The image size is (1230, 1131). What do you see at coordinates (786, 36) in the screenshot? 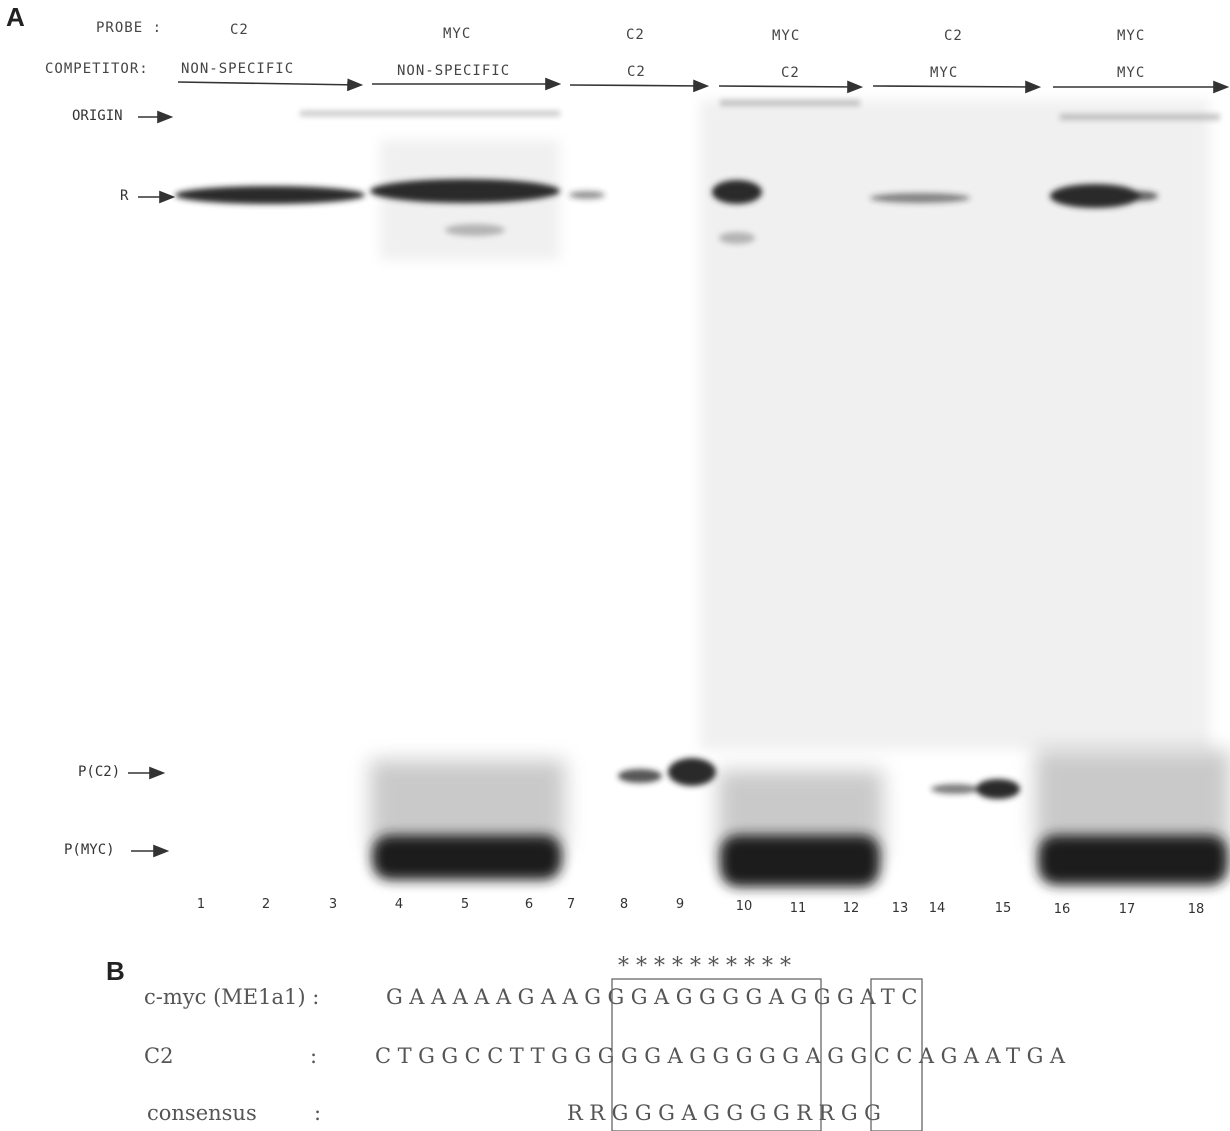
I see `probe-group-4: MYC` at bounding box center [786, 36].